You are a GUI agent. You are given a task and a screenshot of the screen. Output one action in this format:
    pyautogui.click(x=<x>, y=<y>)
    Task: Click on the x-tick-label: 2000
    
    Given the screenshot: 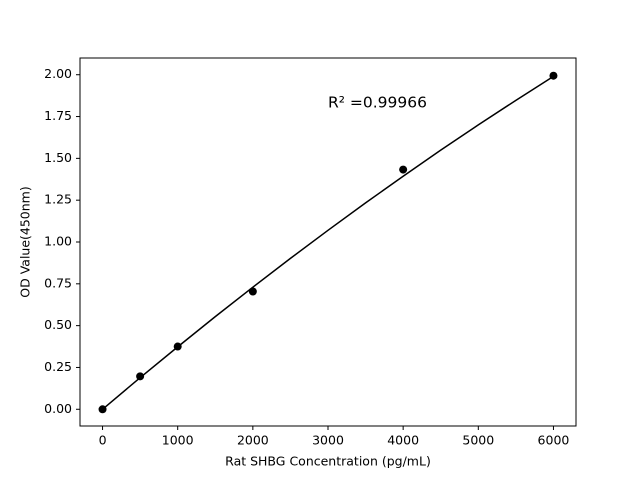 What is the action you would take?
    pyautogui.click(x=253, y=440)
    